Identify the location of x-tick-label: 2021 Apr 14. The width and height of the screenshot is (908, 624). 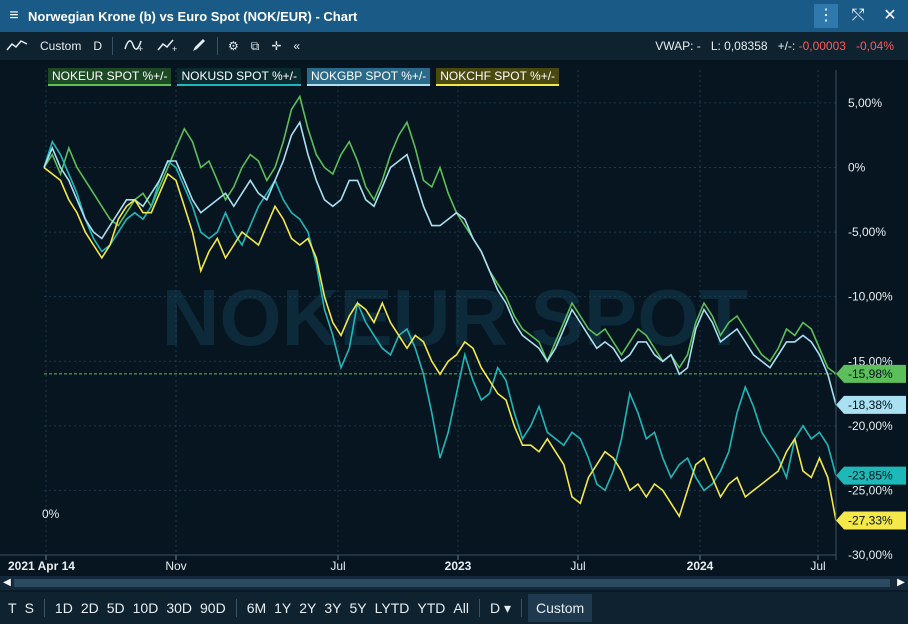
(41, 566).